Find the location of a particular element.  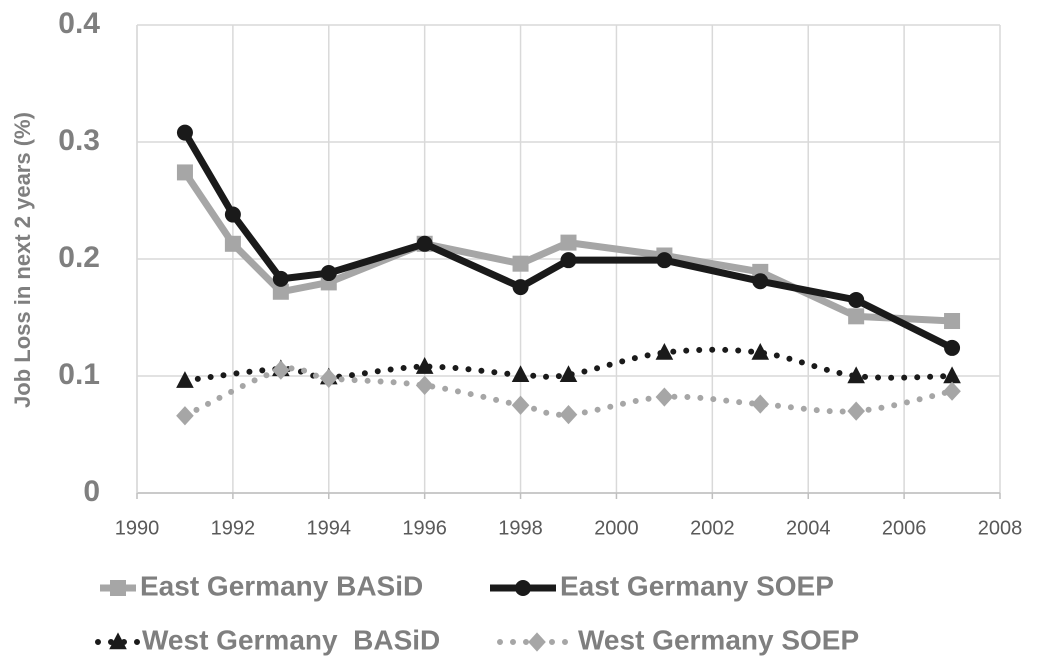

y-tick-label: 0 is located at coordinates (91, 491).